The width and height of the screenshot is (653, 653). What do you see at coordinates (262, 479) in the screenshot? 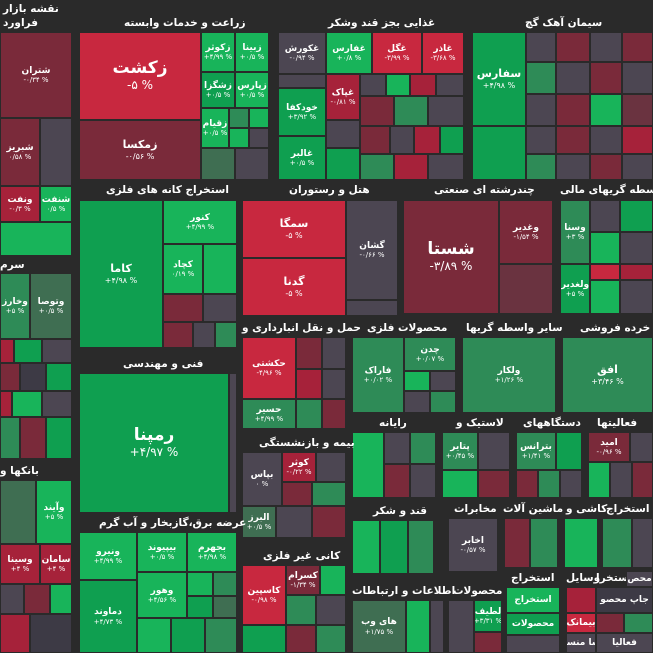
I see `tile-bapas: بپاس ۰ %` at bounding box center [262, 479].